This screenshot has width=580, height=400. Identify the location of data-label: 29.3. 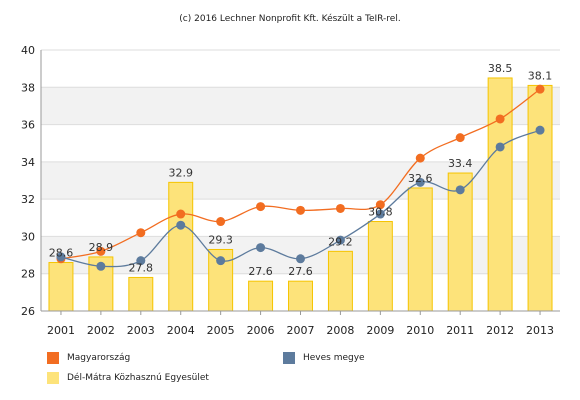
(220, 239).